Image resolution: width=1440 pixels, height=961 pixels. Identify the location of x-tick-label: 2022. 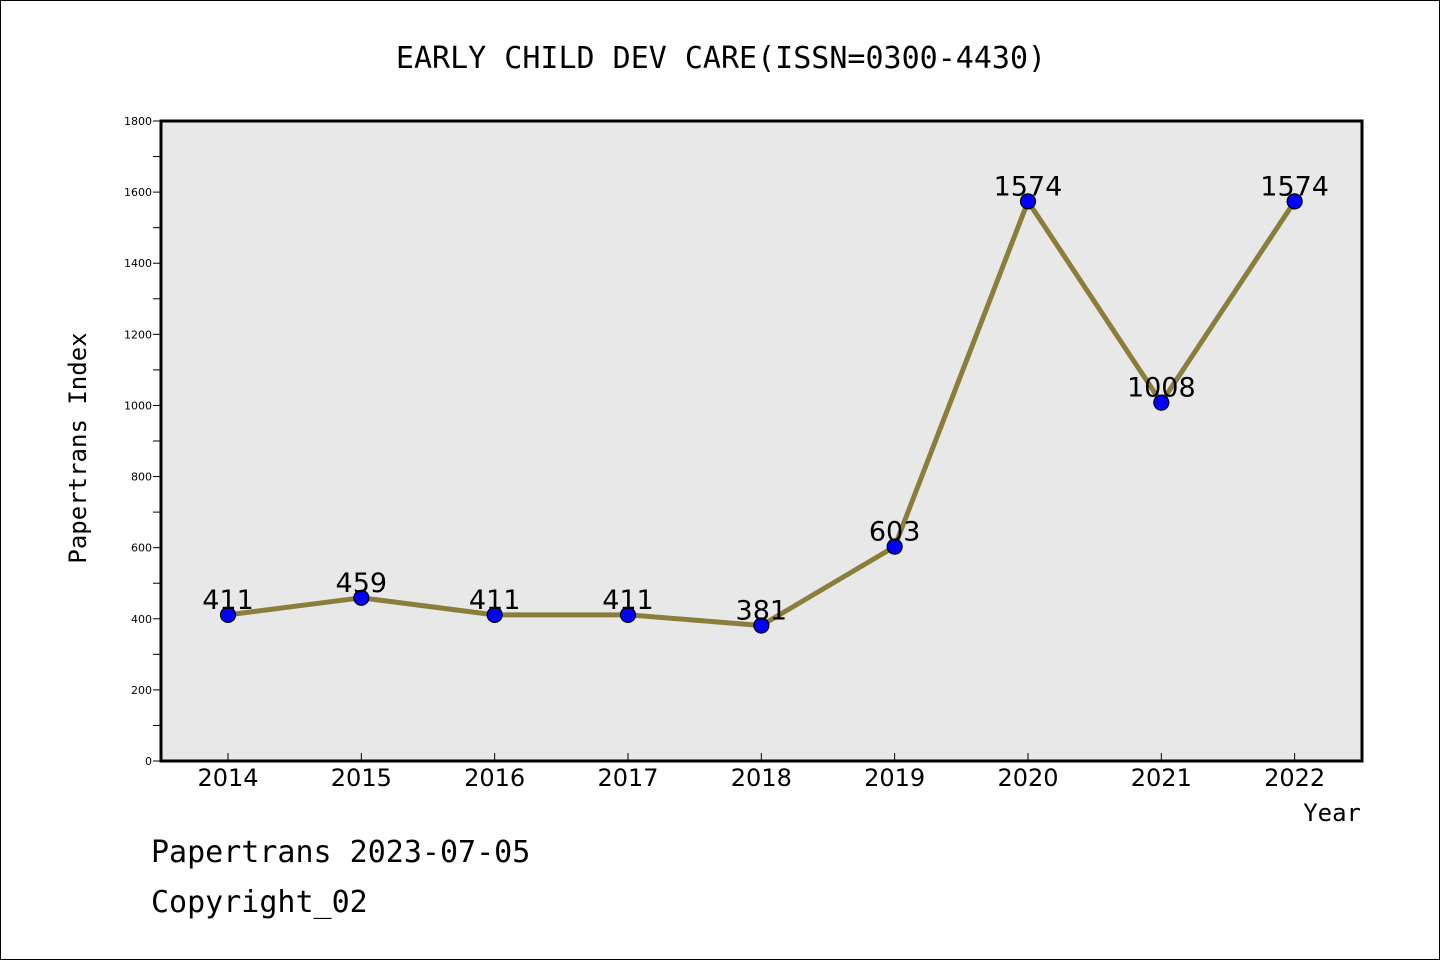
(1294, 778).